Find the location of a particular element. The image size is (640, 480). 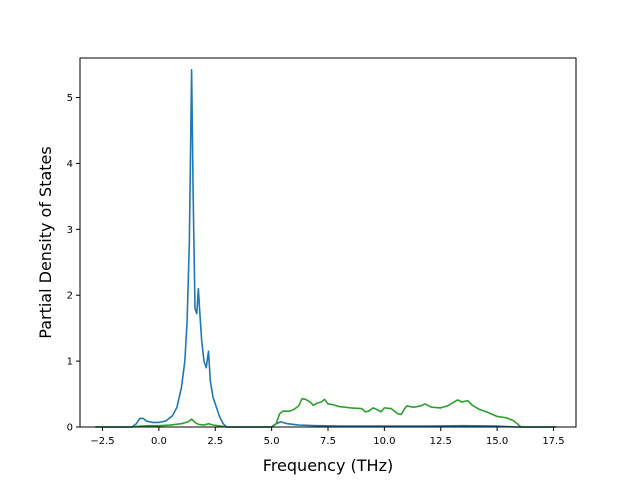

x-axis: −2.5 0.0 2.5 5.0 7.5 10.0 12.5 15.0 17.5 is located at coordinates (327, 437).